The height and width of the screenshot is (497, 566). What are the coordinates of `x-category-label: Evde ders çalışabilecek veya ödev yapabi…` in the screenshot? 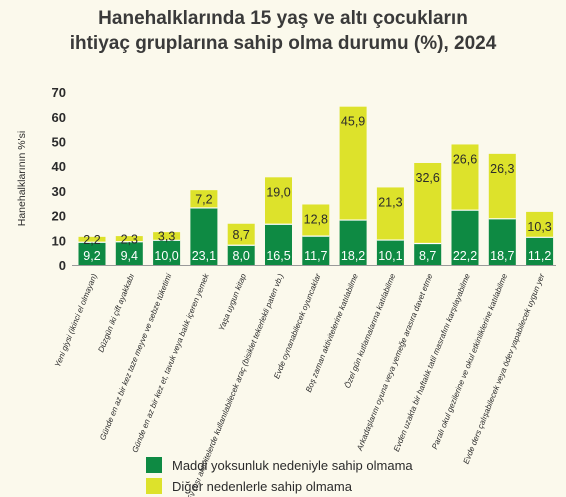 It's located at (503, 368).